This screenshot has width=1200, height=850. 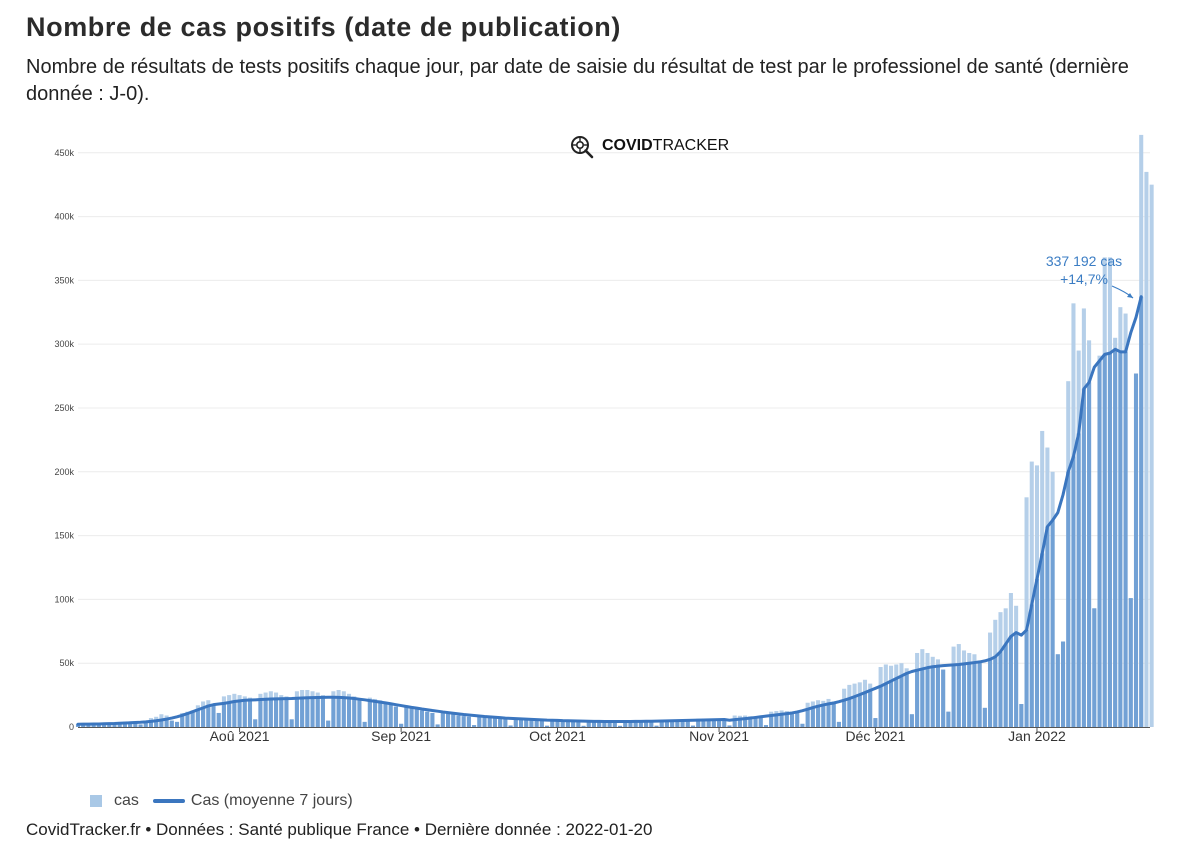 What do you see at coordinates (168, 801) in the screenshot?
I see `legend-swatch-line` at bounding box center [168, 801].